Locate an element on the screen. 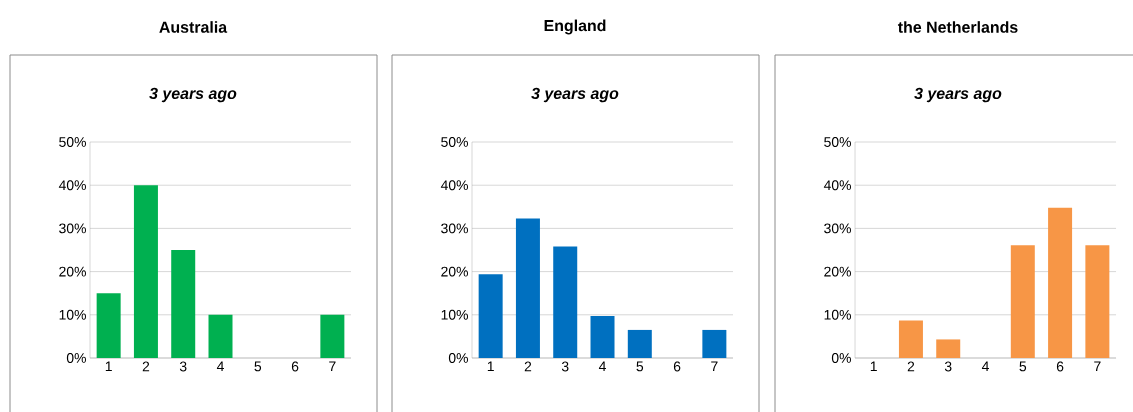 This screenshot has height=412, width=1133. chart-title: England is located at coordinates (575, 27).